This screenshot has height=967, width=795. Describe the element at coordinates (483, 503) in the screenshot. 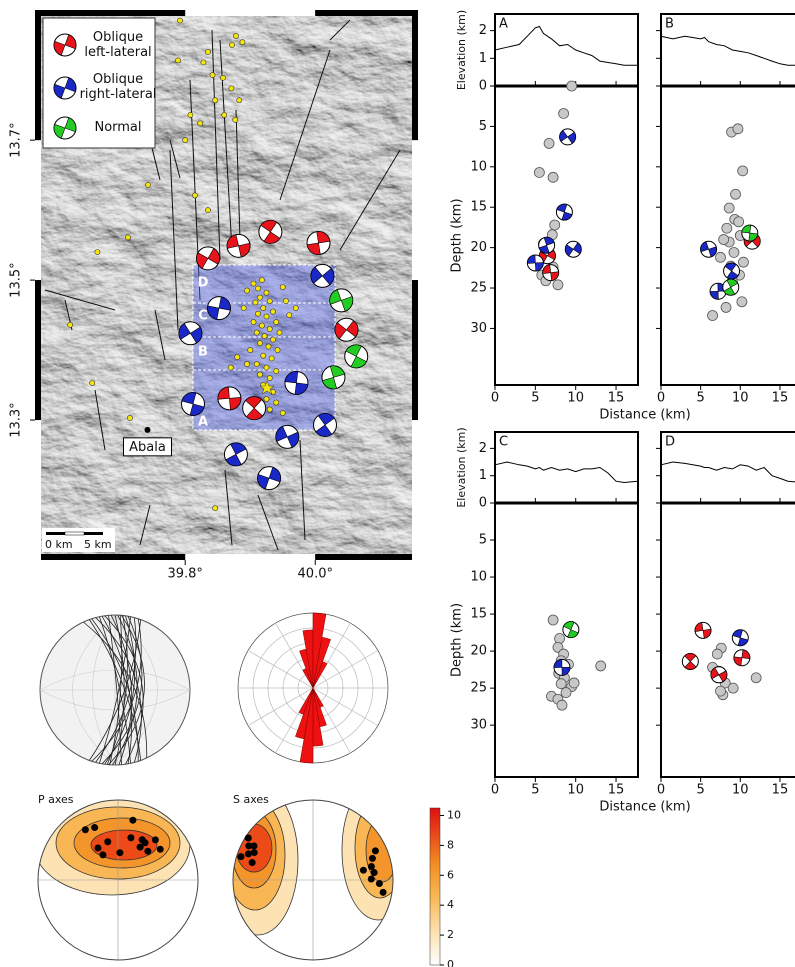

I see `y-tick-label: 0` at that location.